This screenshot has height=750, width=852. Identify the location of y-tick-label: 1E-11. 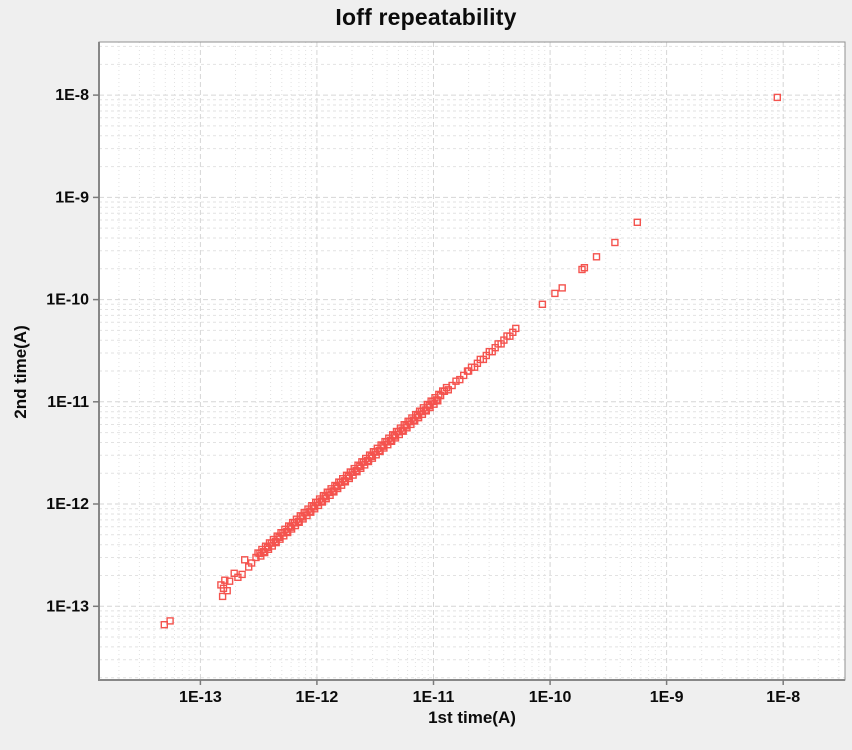
(68, 402).